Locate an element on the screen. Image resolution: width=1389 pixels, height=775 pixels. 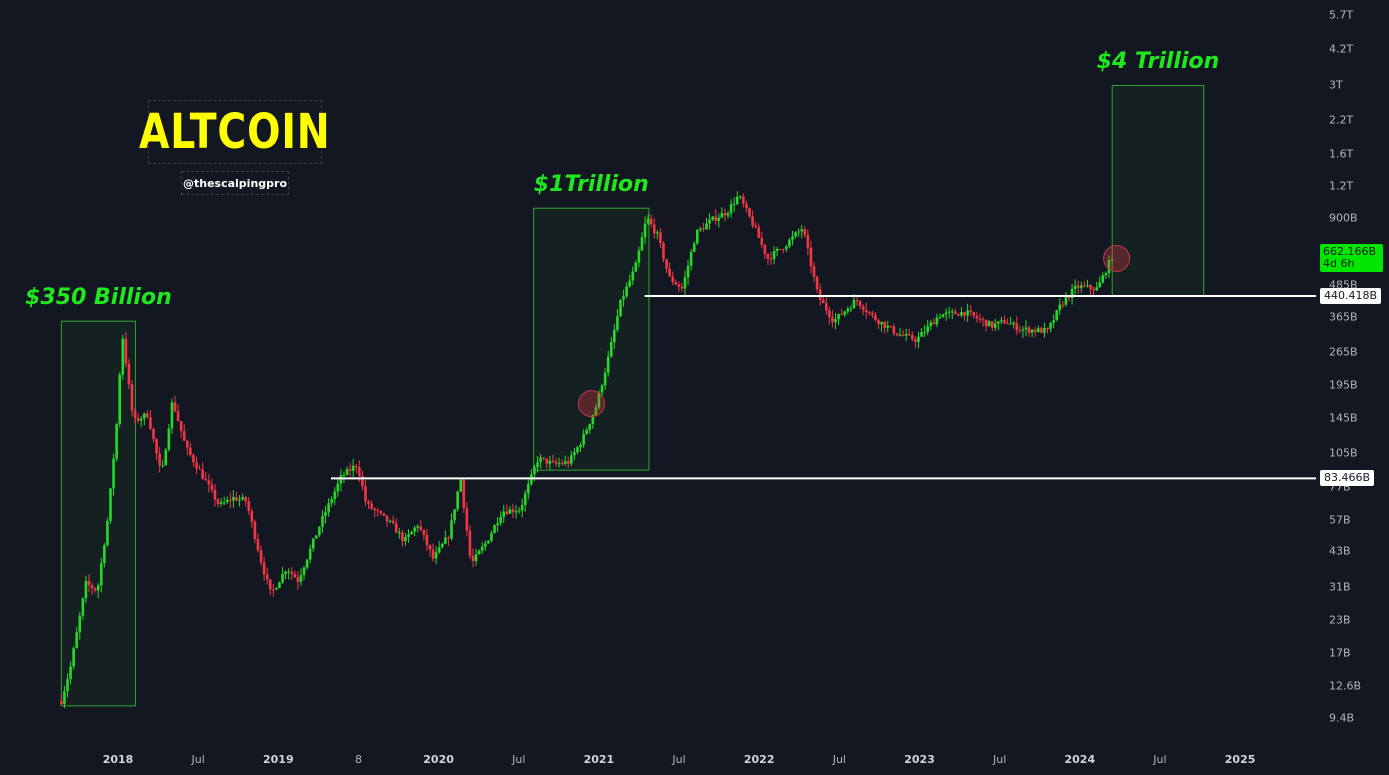
level-price-tag: 440.418B is located at coordinates (1351, 295).